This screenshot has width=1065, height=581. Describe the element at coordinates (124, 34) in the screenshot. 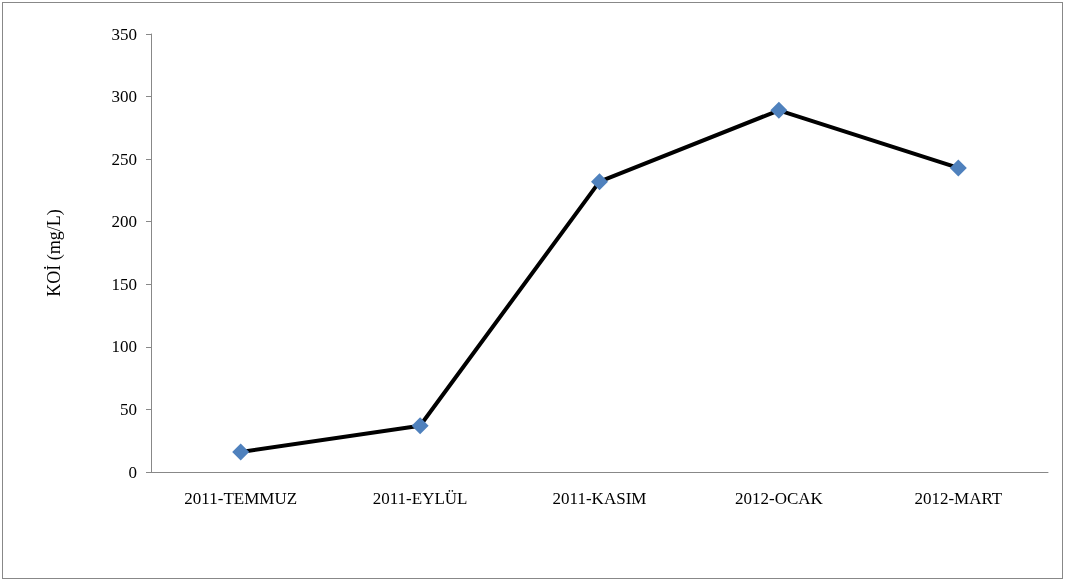

I see `y-tick-label: 350` at that location.